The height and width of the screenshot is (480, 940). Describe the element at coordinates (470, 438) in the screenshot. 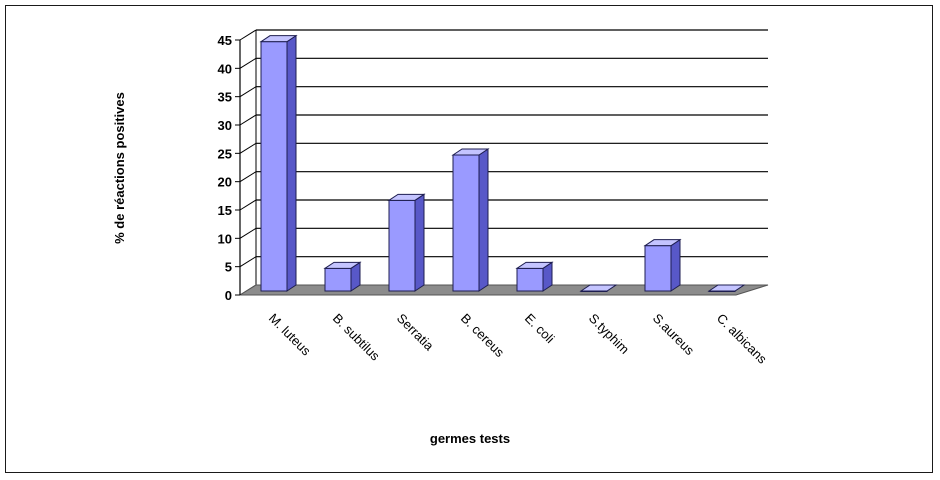

I see `x-axis-title: germes tests` at that location.